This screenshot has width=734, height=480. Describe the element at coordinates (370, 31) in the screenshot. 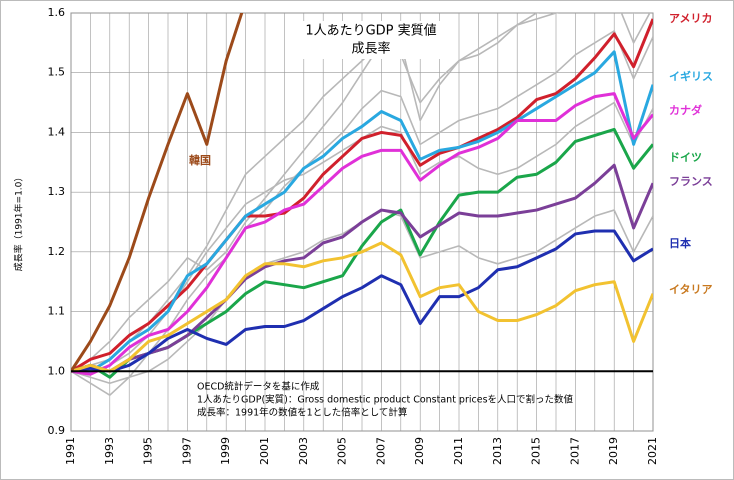

I see `chart-title: 1人あたりGDP 実質値` at that location.